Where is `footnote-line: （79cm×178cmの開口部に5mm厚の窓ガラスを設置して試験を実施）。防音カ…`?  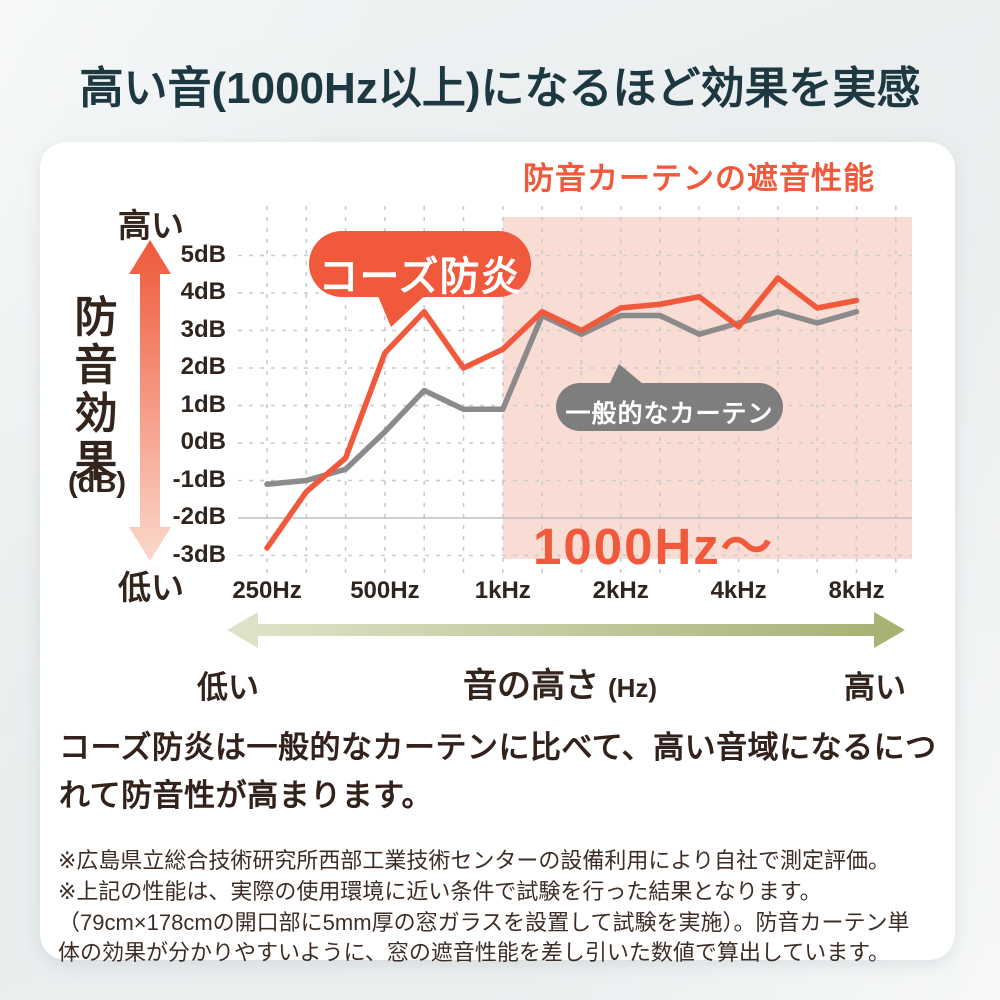 footnote-line: （79cm×178cmの開口部に5mm厚の窓ガラスを設置して試験を実施）。防音カ… is located at coordinates (484, 922).